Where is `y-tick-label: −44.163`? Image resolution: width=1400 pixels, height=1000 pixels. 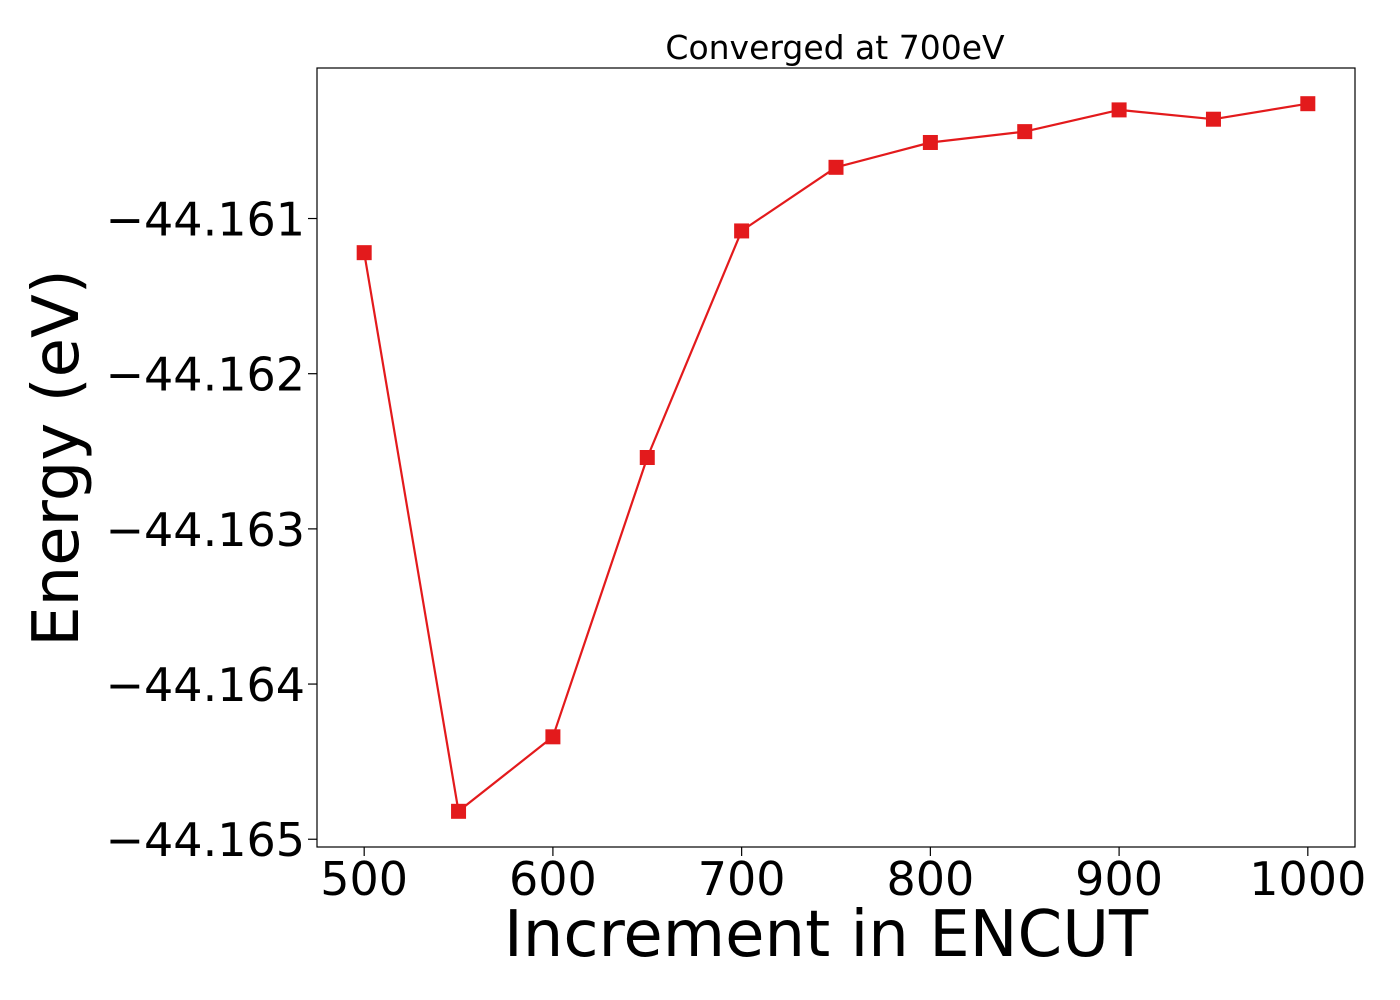
y-tick-label: −44.163 is located at coordinates (206, 530).